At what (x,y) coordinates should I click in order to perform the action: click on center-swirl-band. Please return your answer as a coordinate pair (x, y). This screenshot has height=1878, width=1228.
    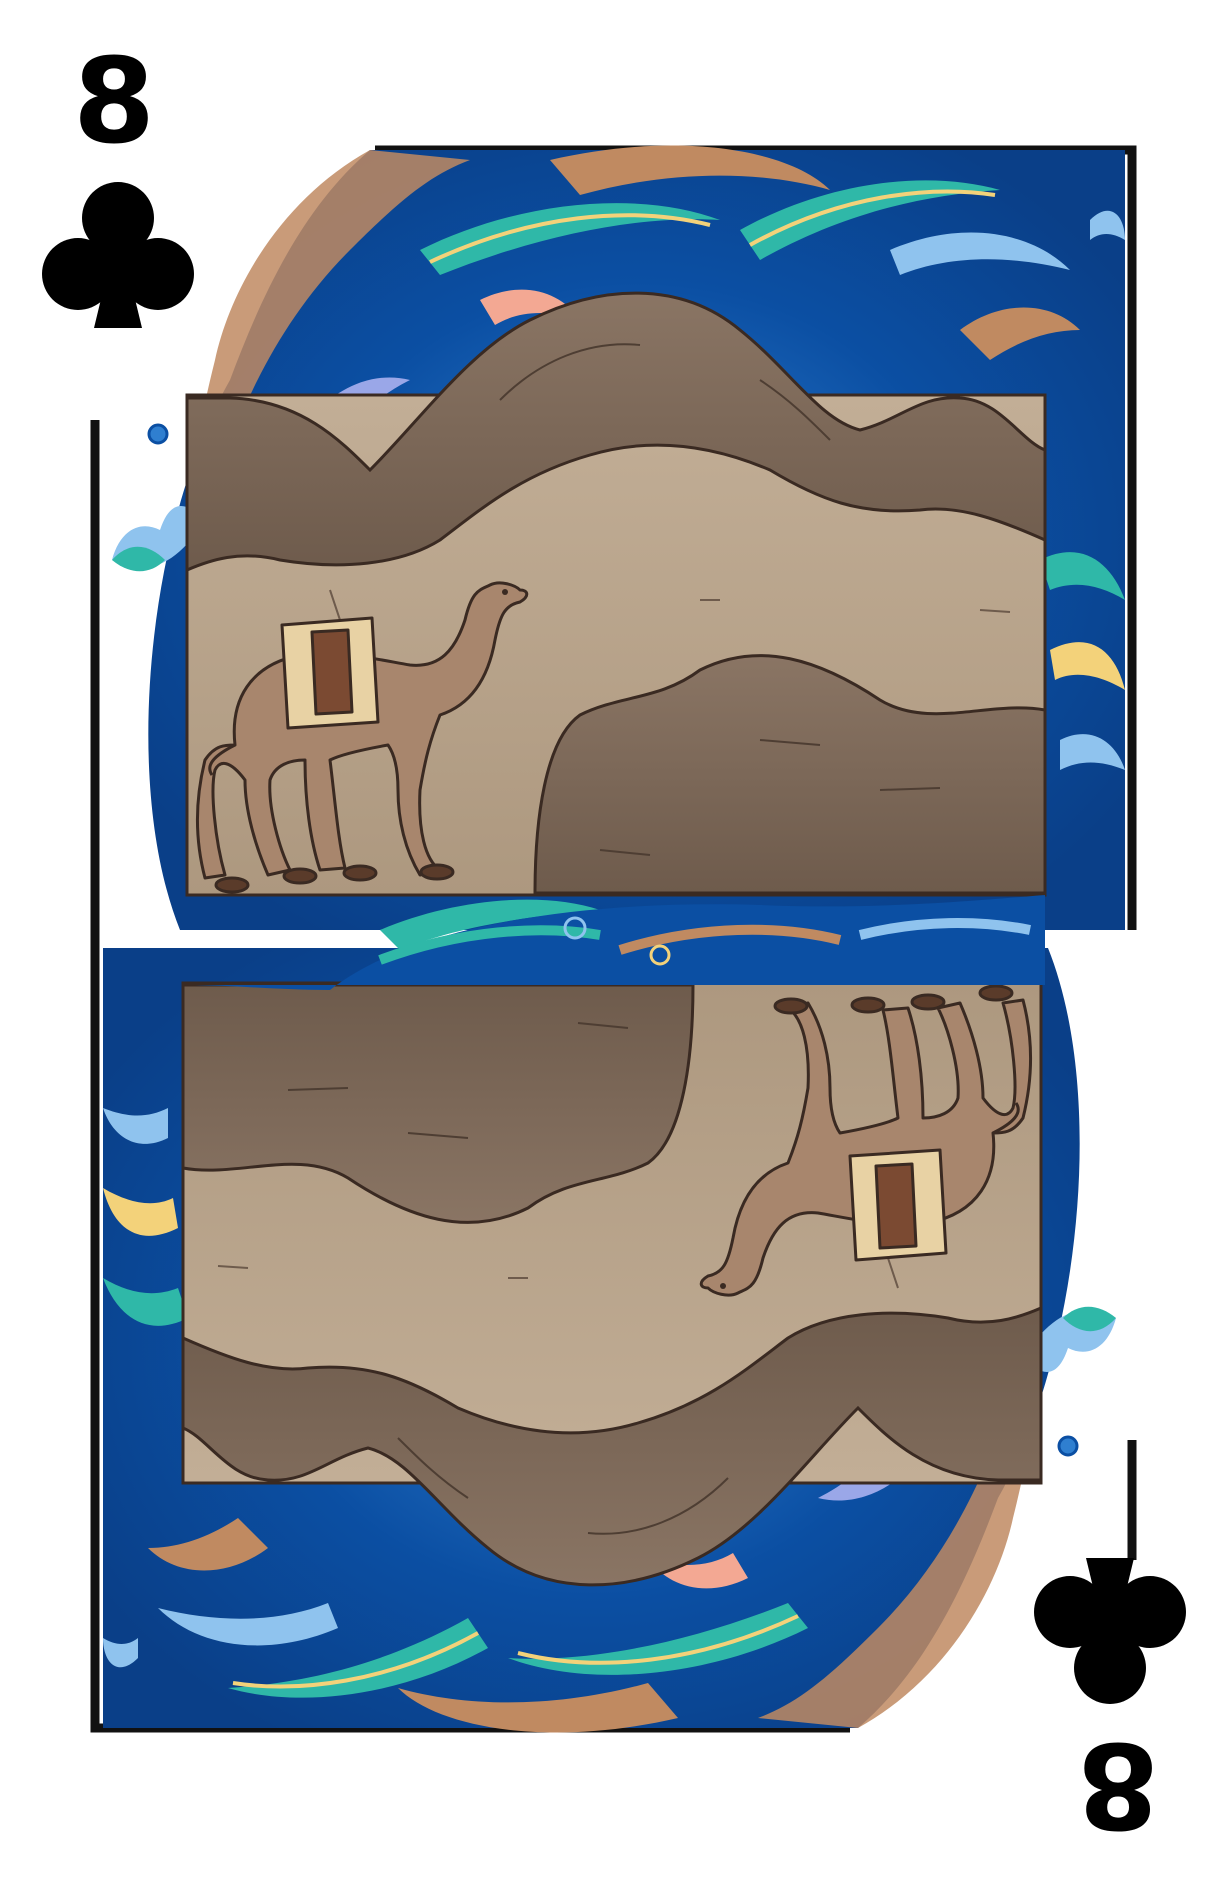
    Looking at the image, I should click on (616, 942).